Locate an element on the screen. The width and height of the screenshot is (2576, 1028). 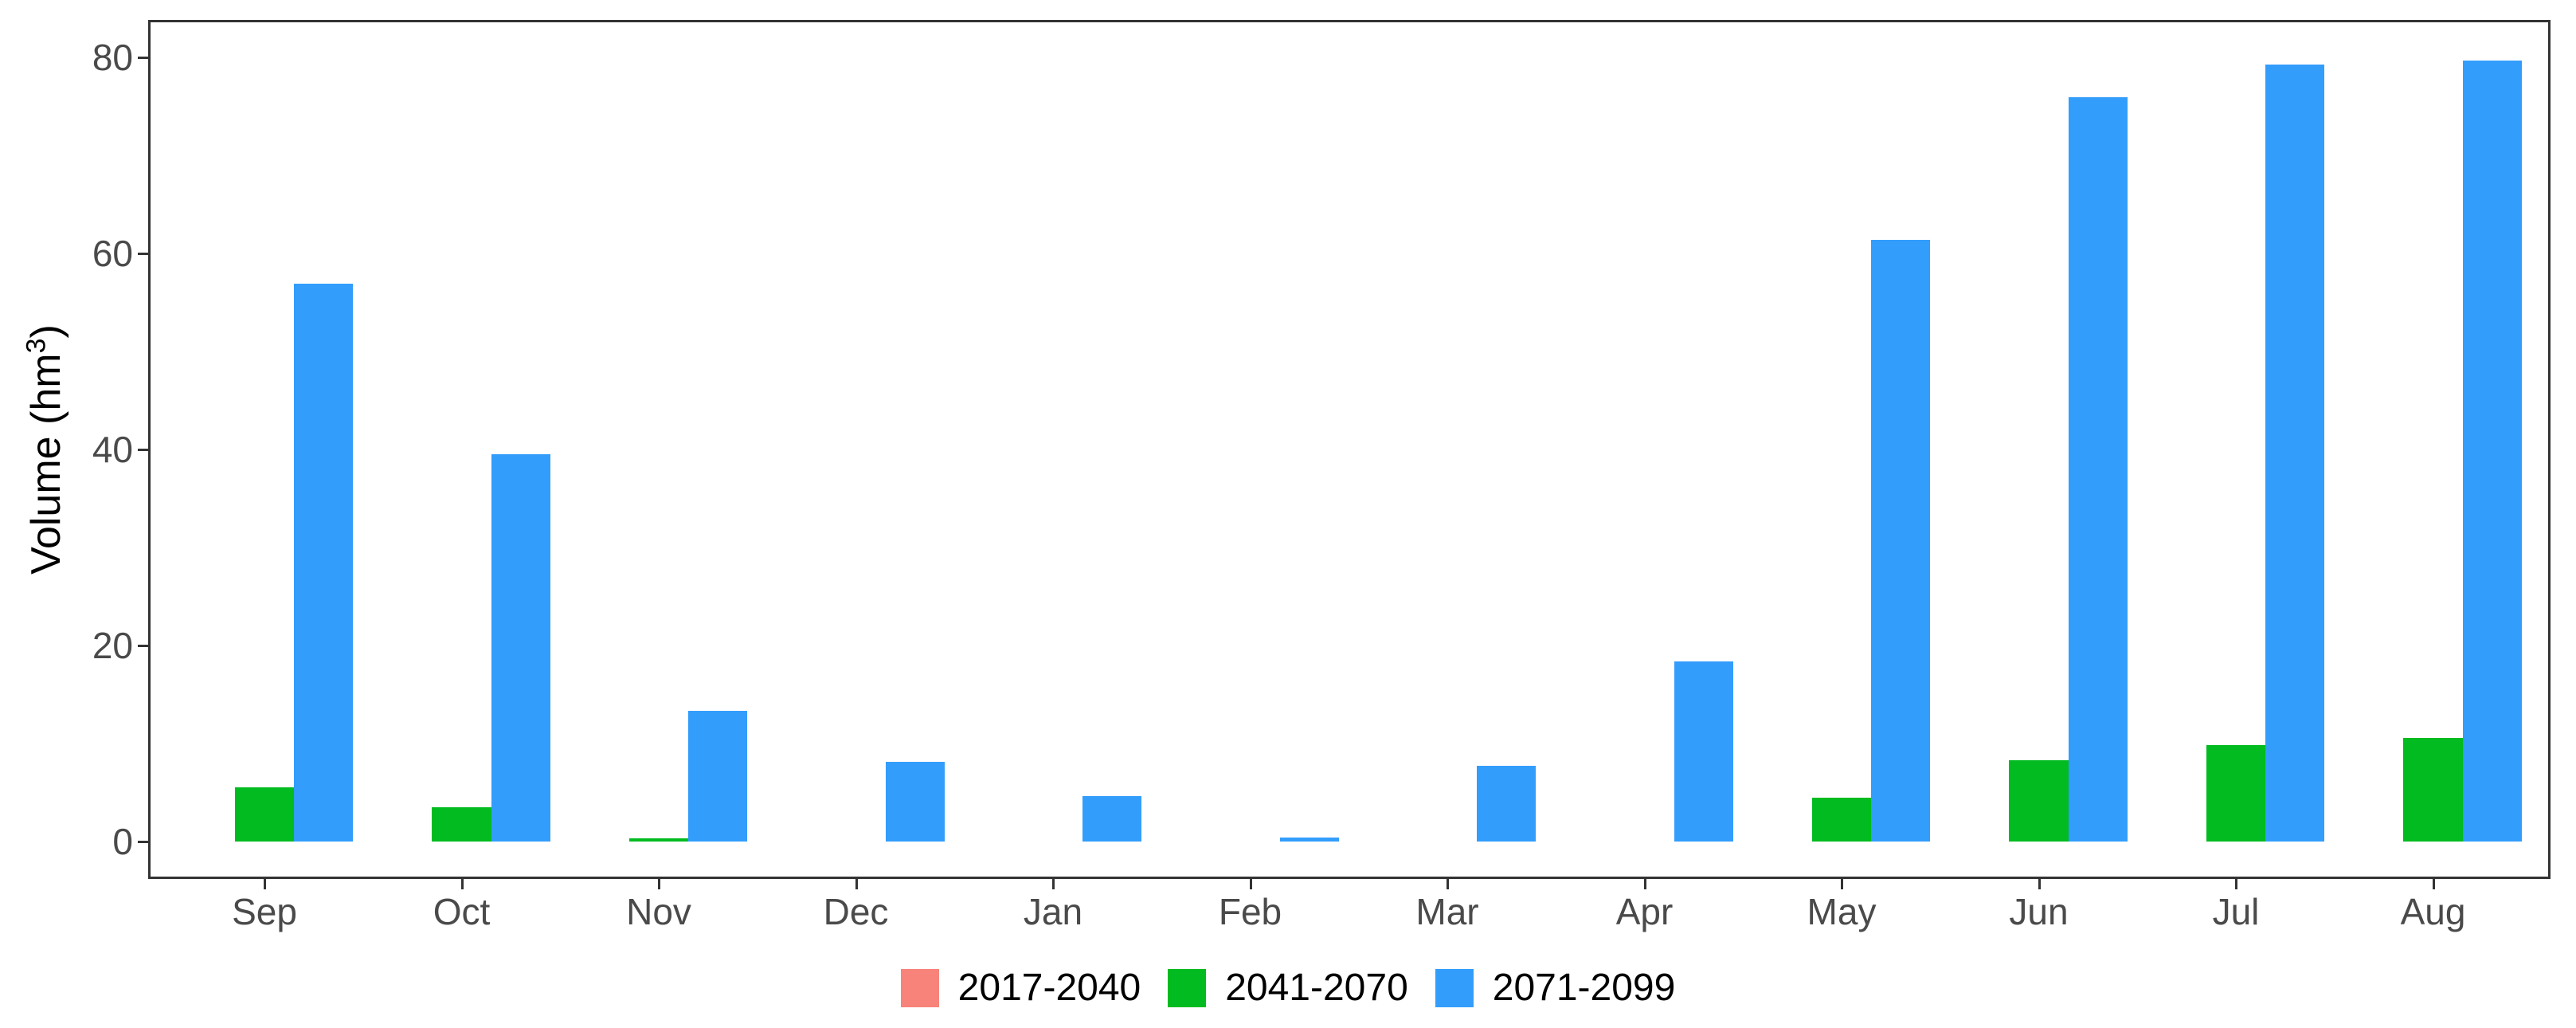
y-axis-tick-label: 60 is located at coordinates (112, 253).